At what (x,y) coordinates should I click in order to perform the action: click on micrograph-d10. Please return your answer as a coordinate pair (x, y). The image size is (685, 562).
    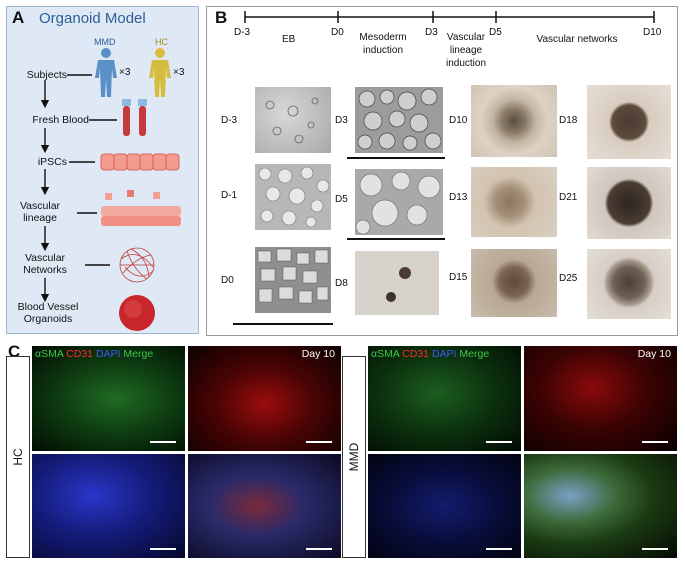
    Looking at the image, I should click on (514, 121).